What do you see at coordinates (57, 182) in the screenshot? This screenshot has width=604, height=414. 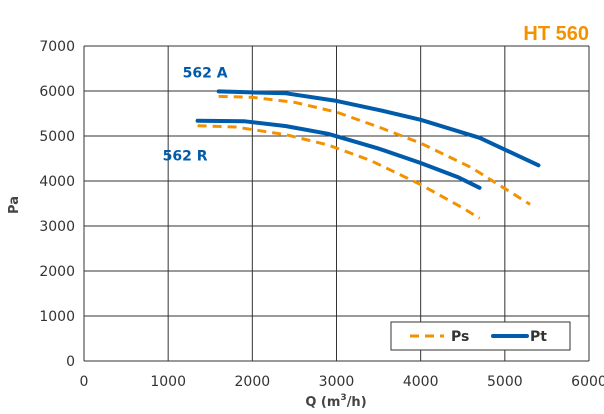 I see `y-tick-label: 4000` at bounding box center [57, 182].